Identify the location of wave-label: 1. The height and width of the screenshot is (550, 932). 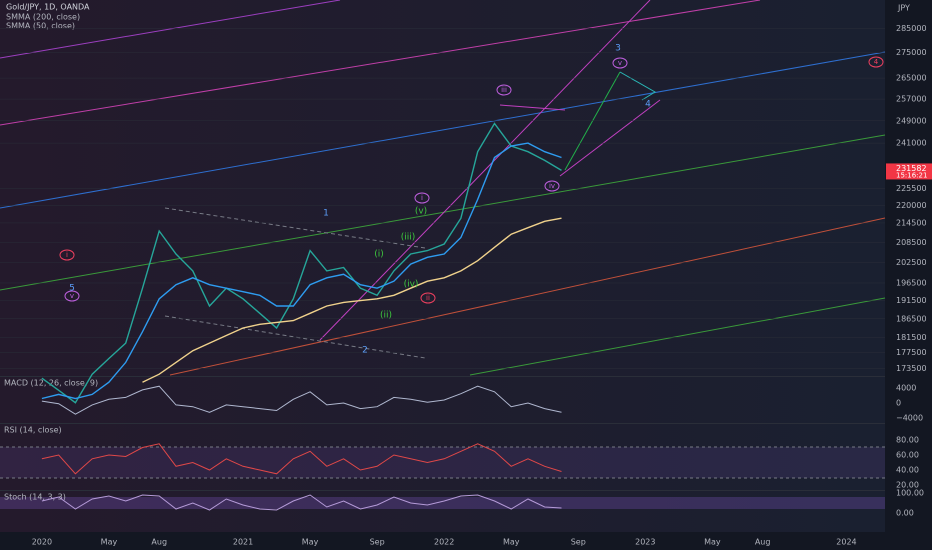
(326, 214).